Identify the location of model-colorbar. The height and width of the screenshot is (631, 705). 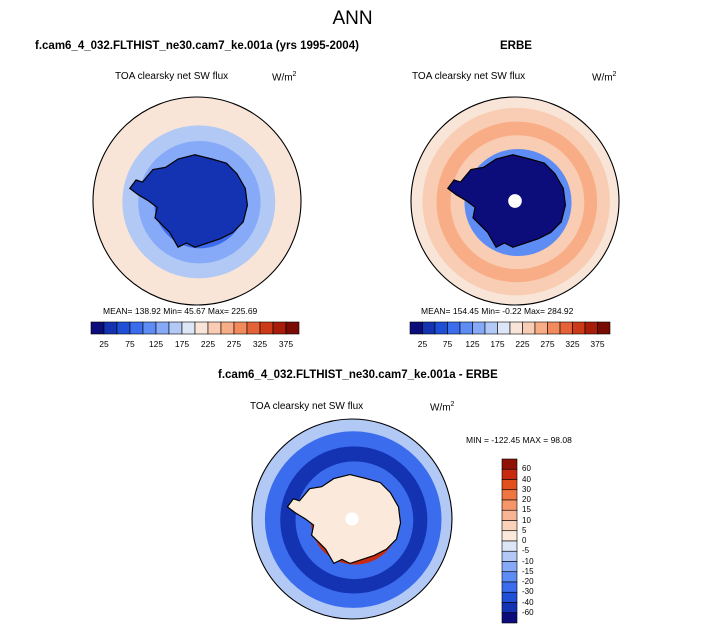
(195, 328).